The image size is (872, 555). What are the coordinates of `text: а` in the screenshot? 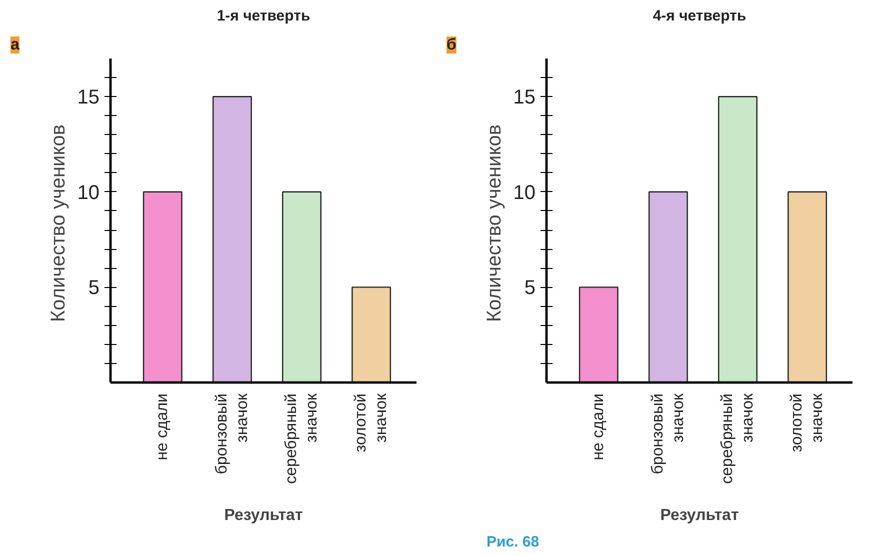 It's located at (15, 45).